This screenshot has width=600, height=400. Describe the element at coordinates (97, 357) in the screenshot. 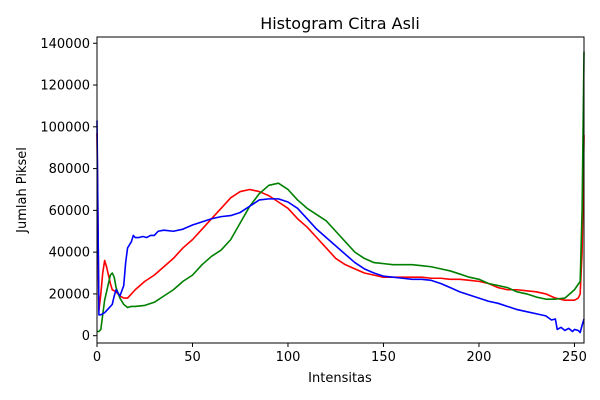

I see `x-tick-label: 0` at that location.